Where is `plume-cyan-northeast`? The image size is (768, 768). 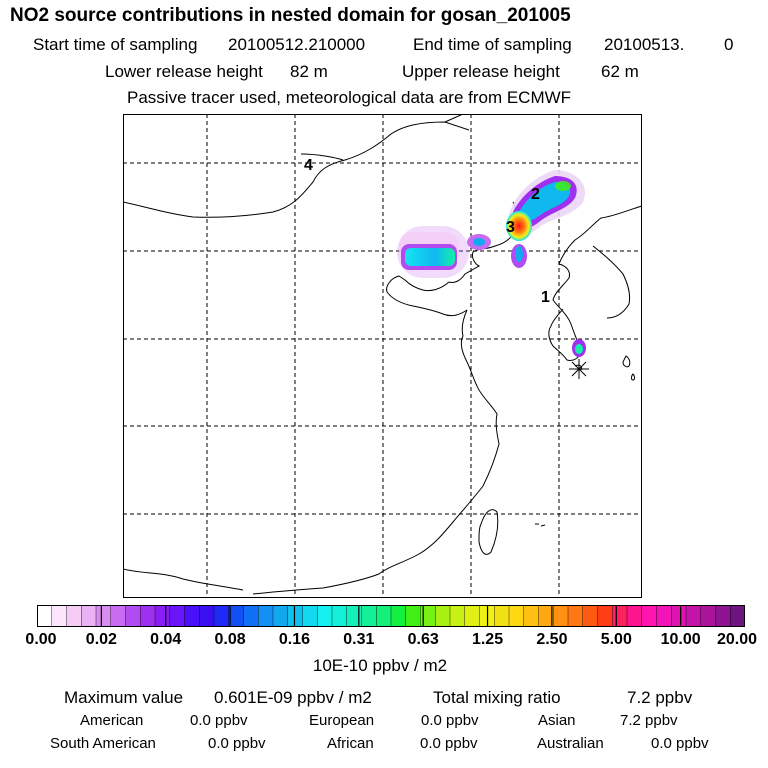
plume-cyan-northeast is located at coordinates (545, 201).